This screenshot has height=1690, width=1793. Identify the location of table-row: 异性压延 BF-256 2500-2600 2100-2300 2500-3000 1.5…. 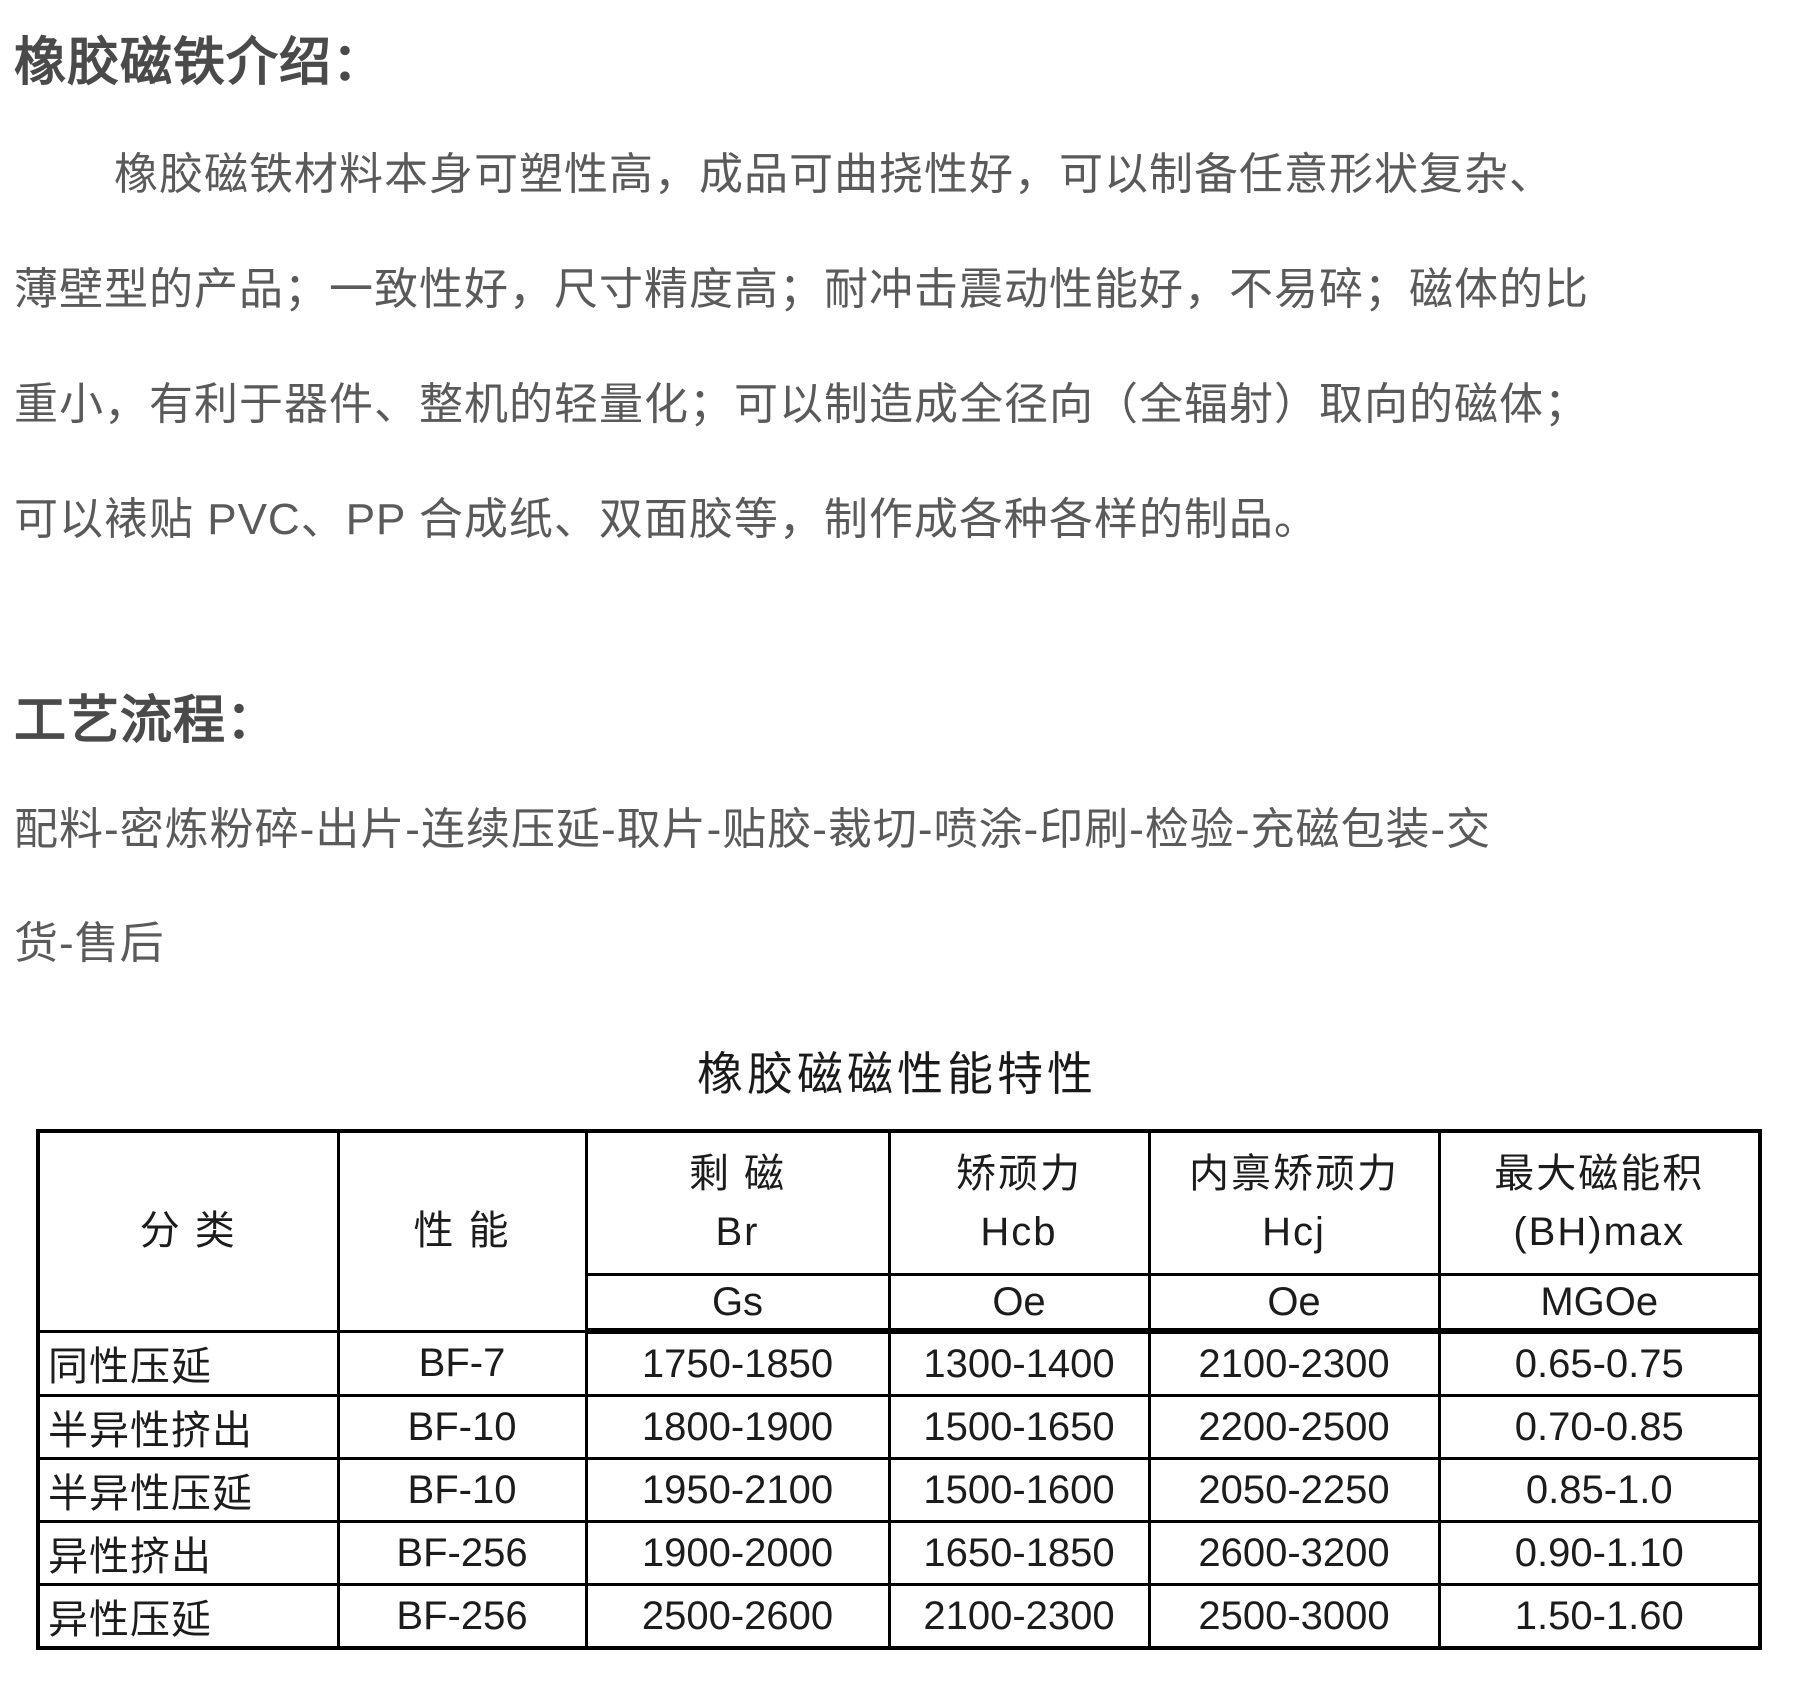
(899, 1616).